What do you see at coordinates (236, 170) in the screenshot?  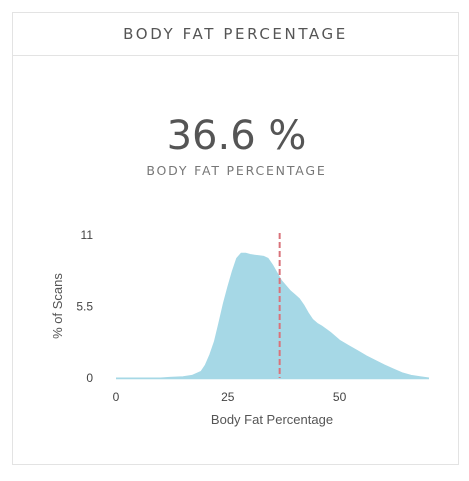 I see `body-fat-value-label: BODY FAT PERCENTAGE` at bounding box center [236, 170].